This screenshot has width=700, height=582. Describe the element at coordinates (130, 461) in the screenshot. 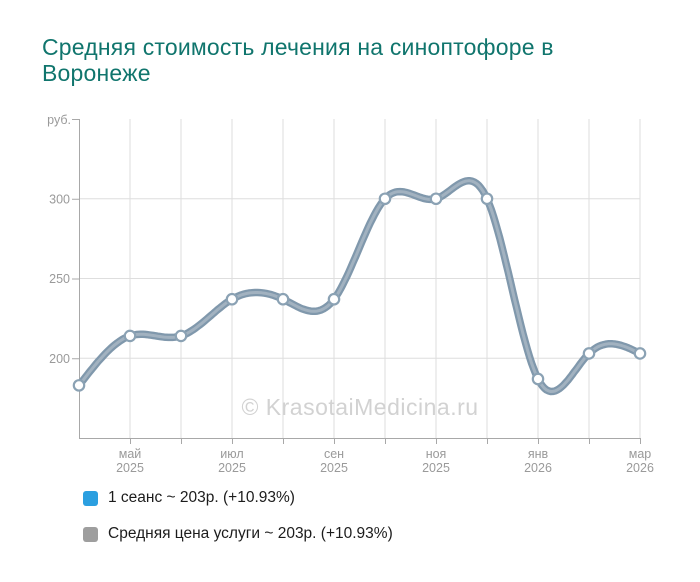

I see `x-tick-label: май 2025` at that location.